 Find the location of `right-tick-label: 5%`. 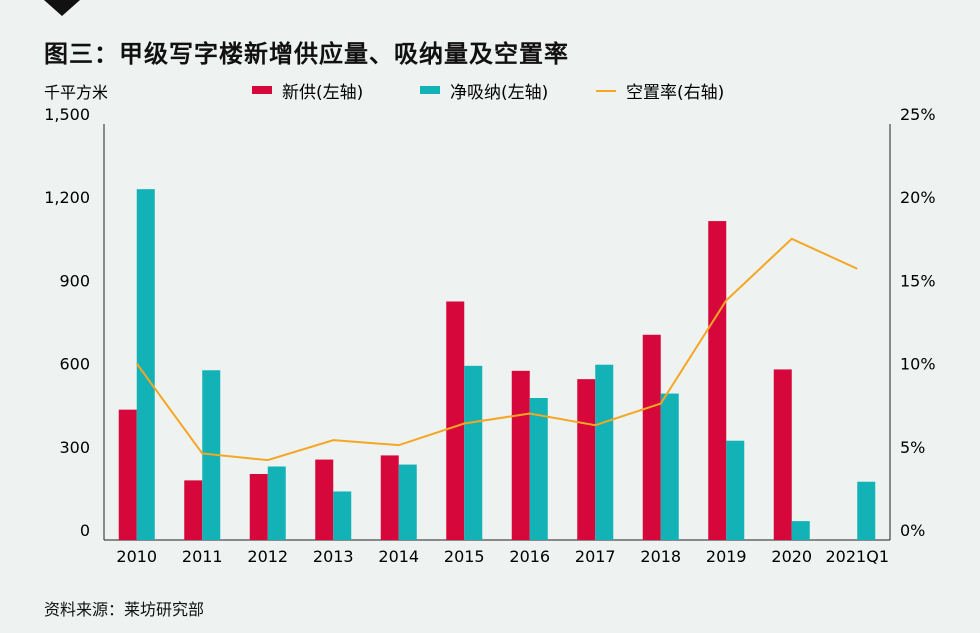

right-tick-label: 5% is located at coordinates (912, 447).